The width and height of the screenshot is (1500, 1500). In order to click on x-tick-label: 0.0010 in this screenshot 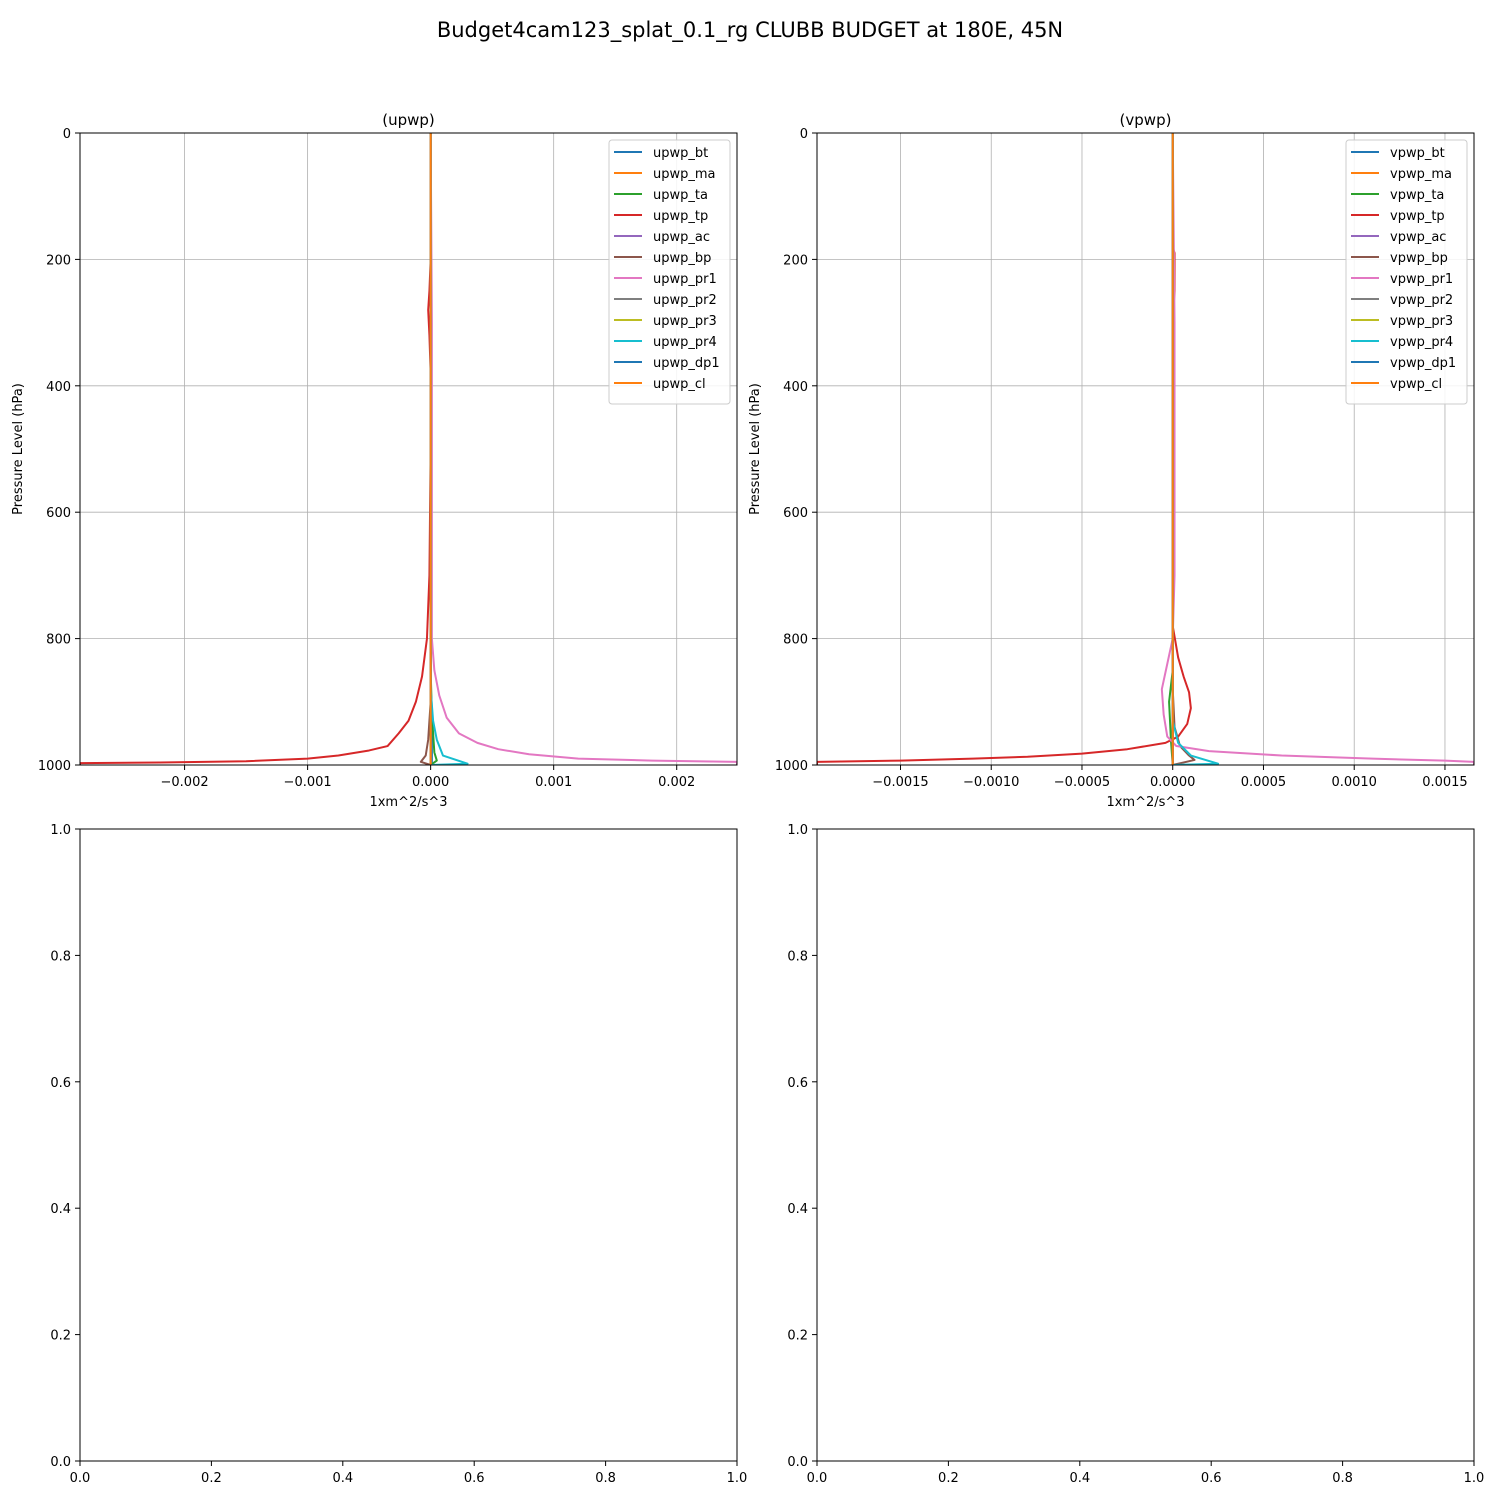, I will do `click(1354, 782)`.